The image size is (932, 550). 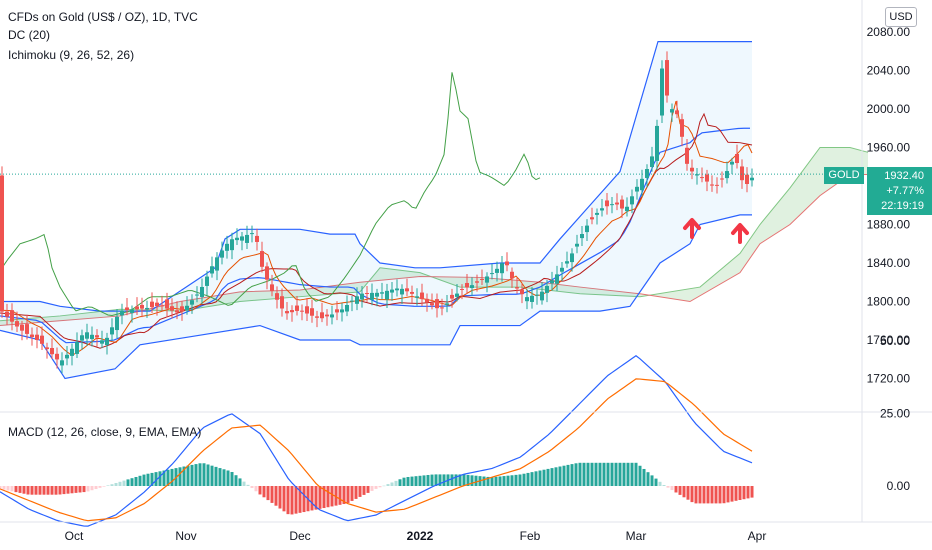 I want to click on currency-button: USD, so click(x=901, y=17).